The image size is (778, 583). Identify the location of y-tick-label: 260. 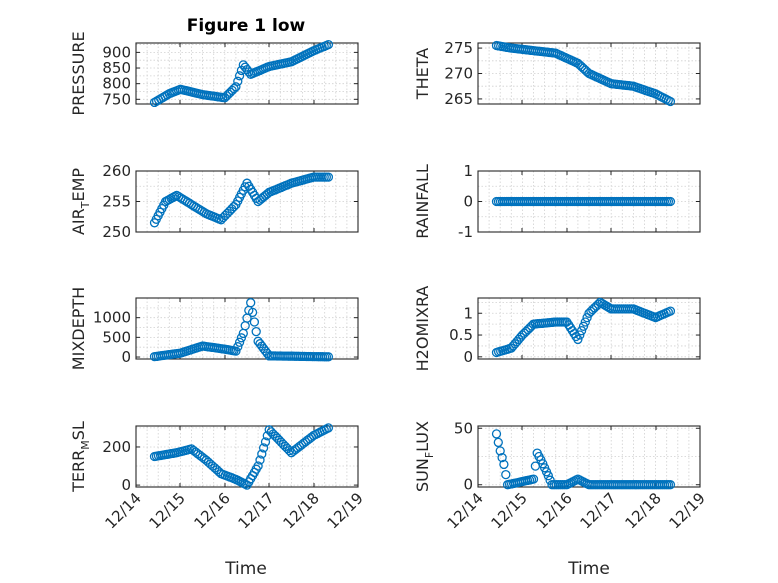
(116, 171).